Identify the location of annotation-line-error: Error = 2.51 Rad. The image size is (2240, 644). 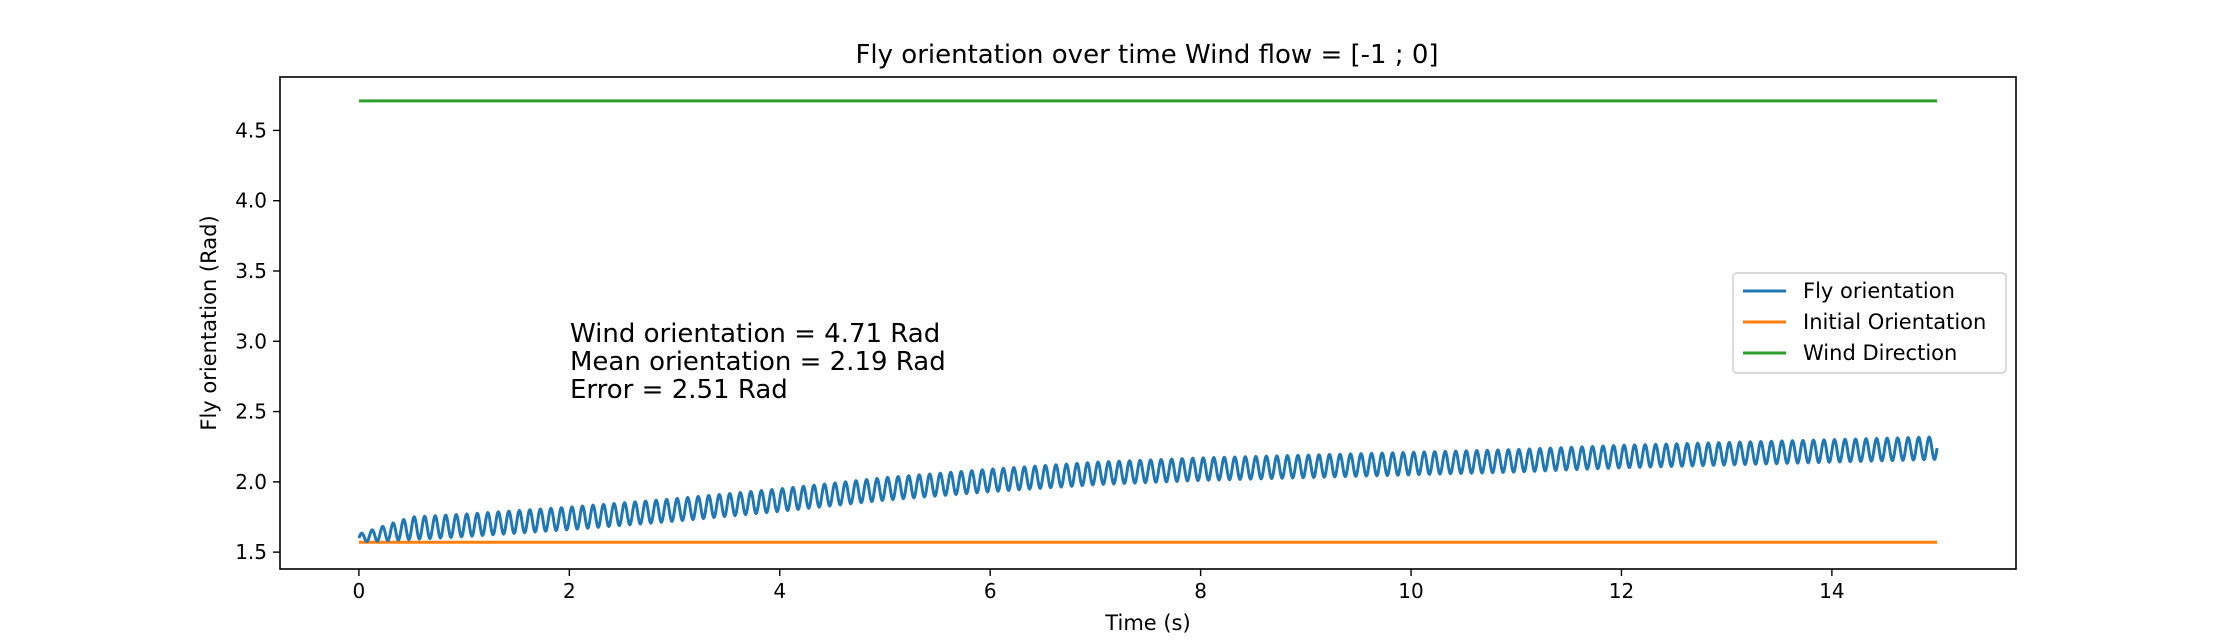
(679, 390).